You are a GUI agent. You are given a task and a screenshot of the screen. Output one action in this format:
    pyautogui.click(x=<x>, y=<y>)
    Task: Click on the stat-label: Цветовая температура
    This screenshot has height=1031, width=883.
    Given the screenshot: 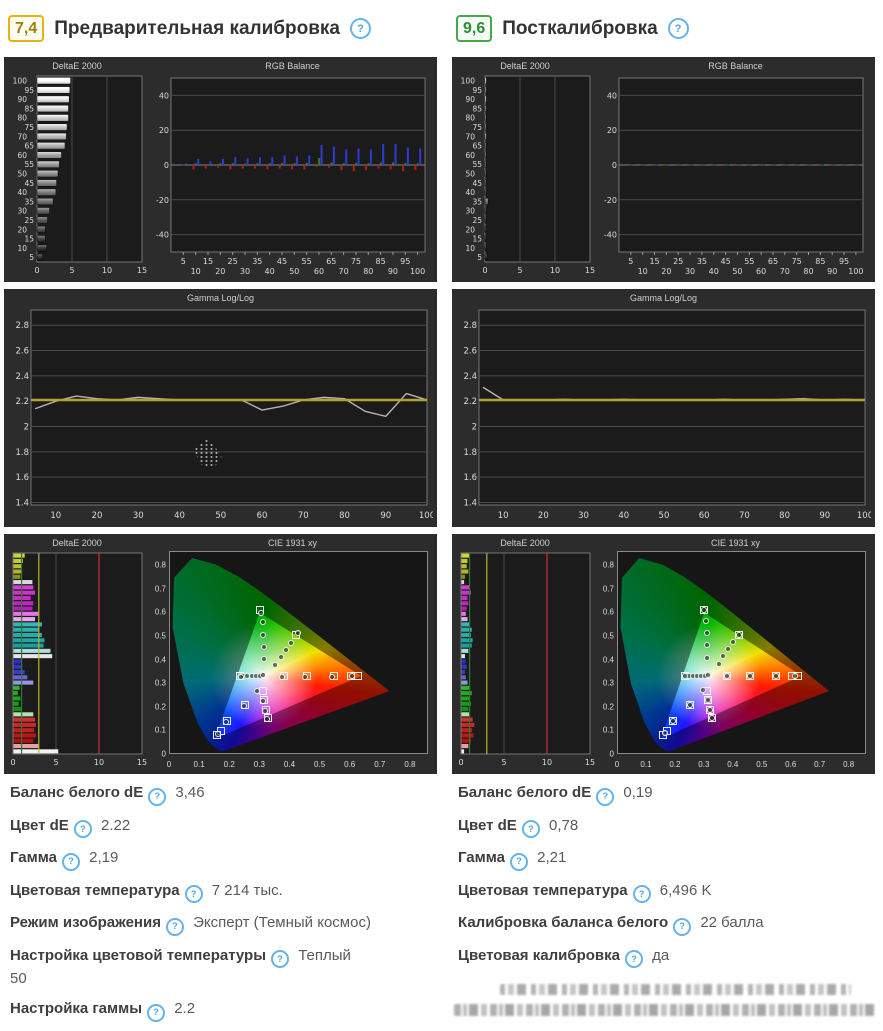 What is the action you would take?
    pyautogui.click(x=95, y=890)
    